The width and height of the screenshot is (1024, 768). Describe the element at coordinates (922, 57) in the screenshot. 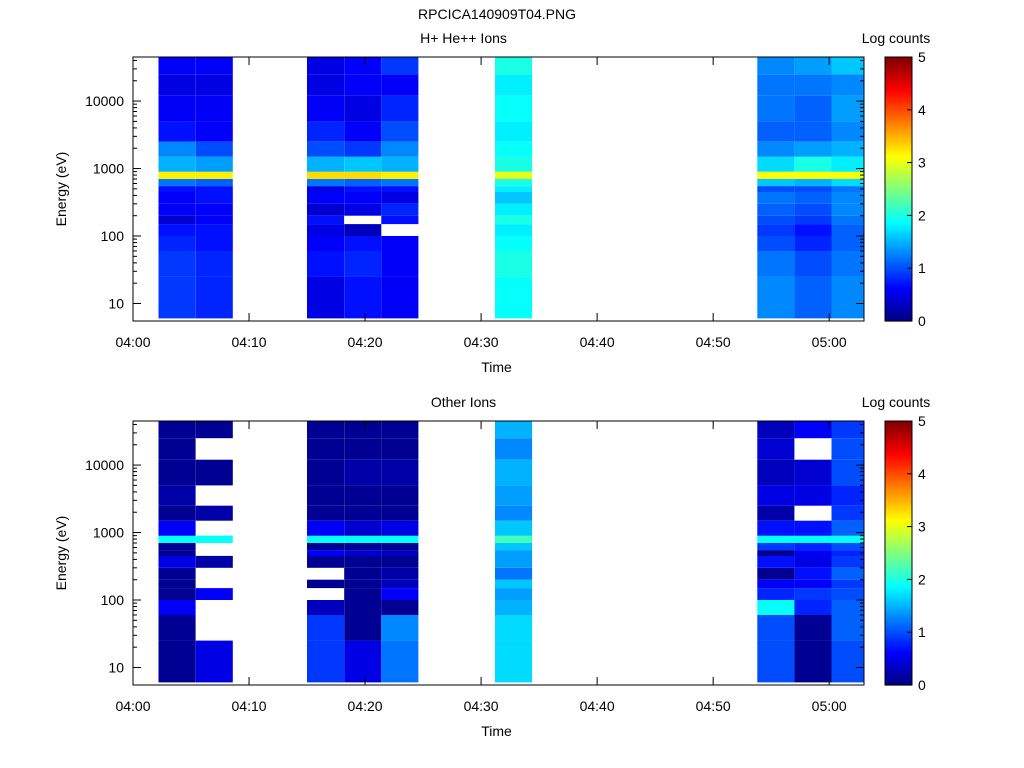

I see `colorbar-tick-label: 5` at that location.